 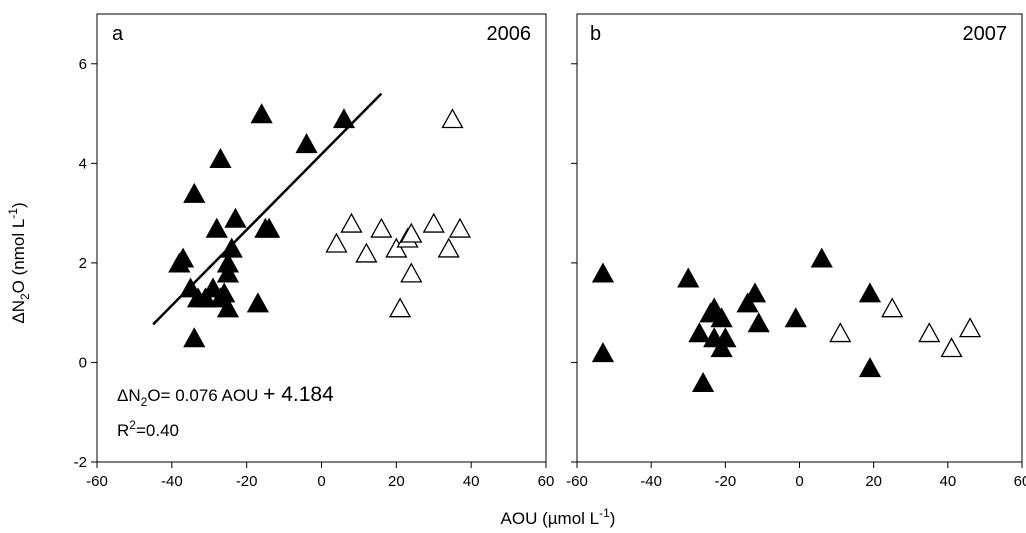 What do you see at coordinates (83, 64) in the screenshot?
I see `y-tick-label: 6` at bounding box center [83, 64].